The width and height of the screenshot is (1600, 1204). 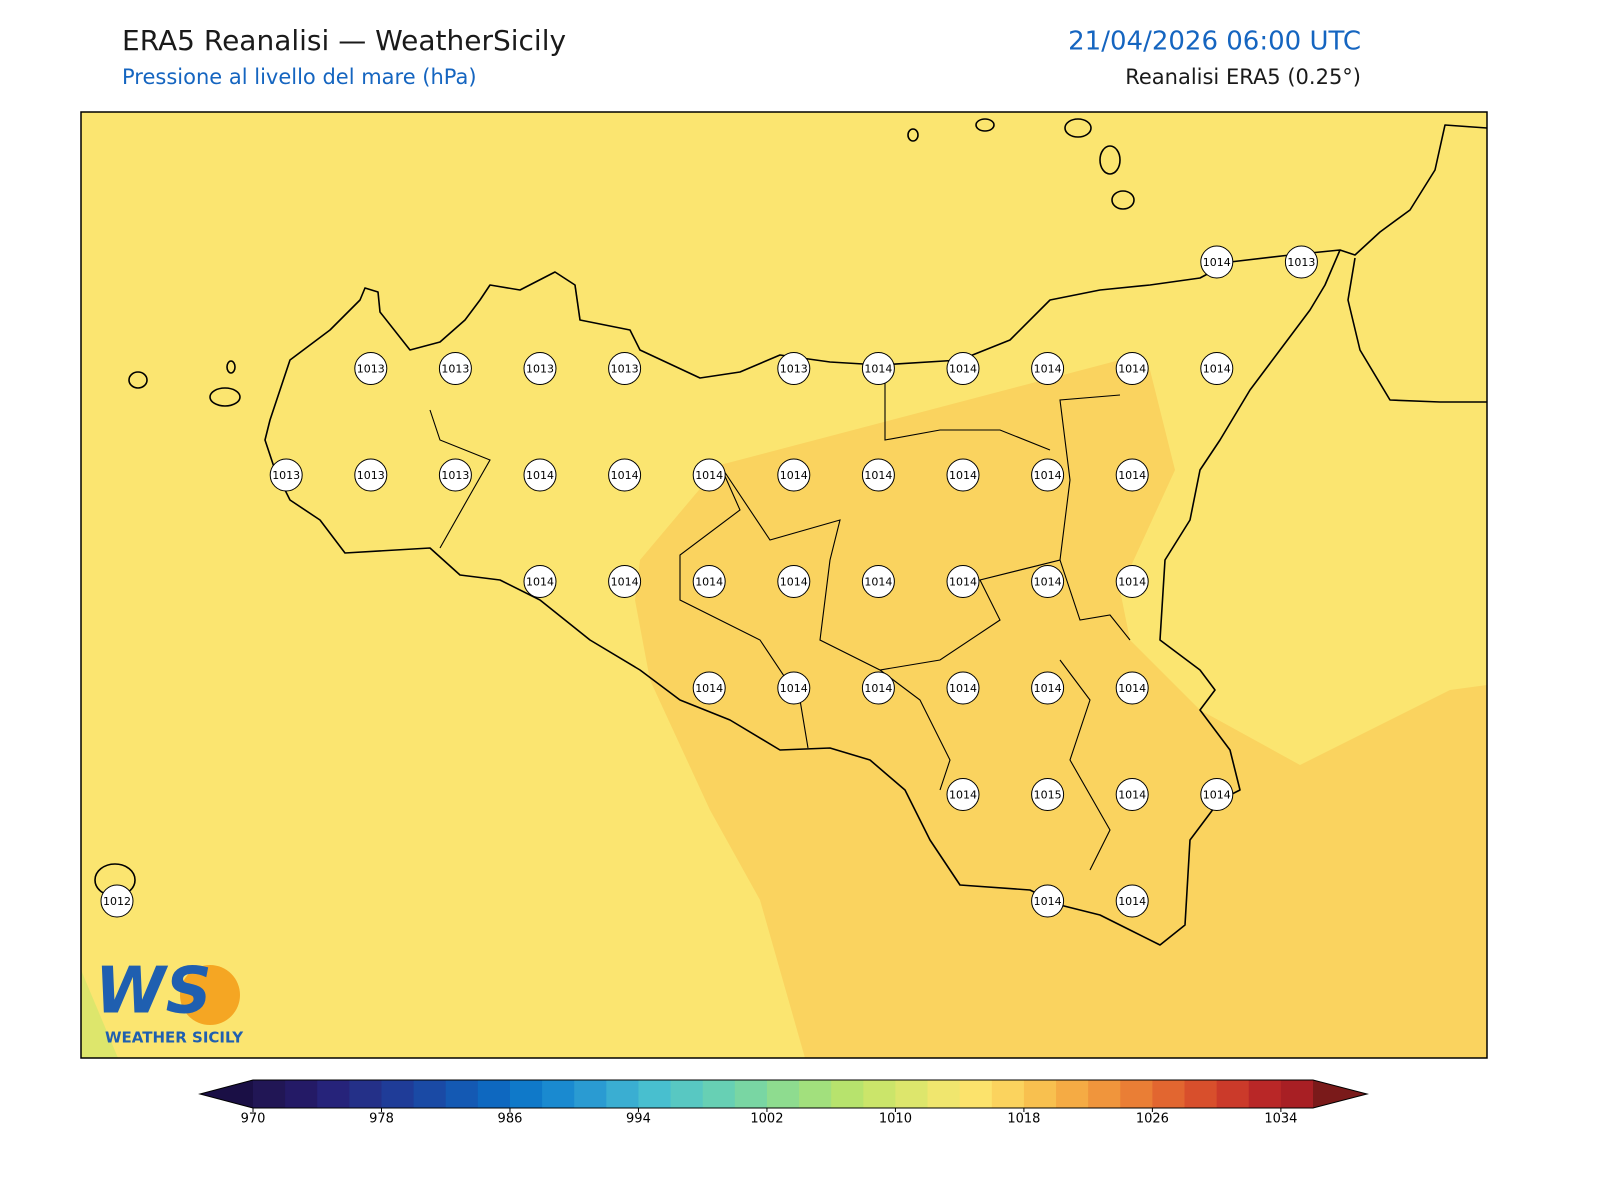 What do you see at coordinates (766, 1119) in the screenshot?
I see `colorbar-tick-label: 1002` at bounding box center [766, 1119].